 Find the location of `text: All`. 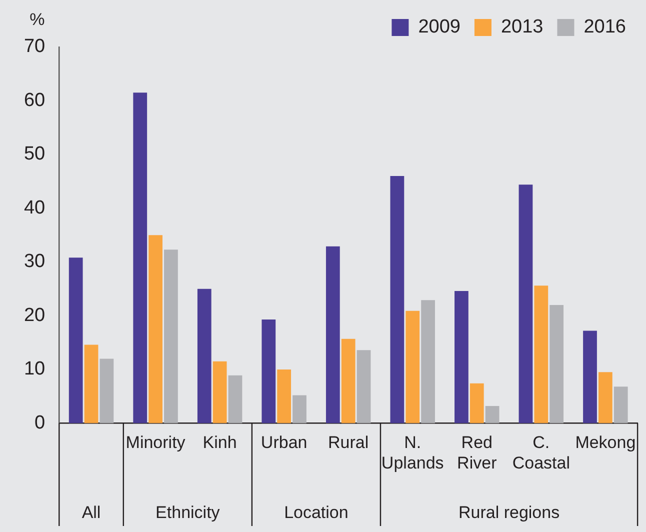

text: All is located at coordinates (91, 512).